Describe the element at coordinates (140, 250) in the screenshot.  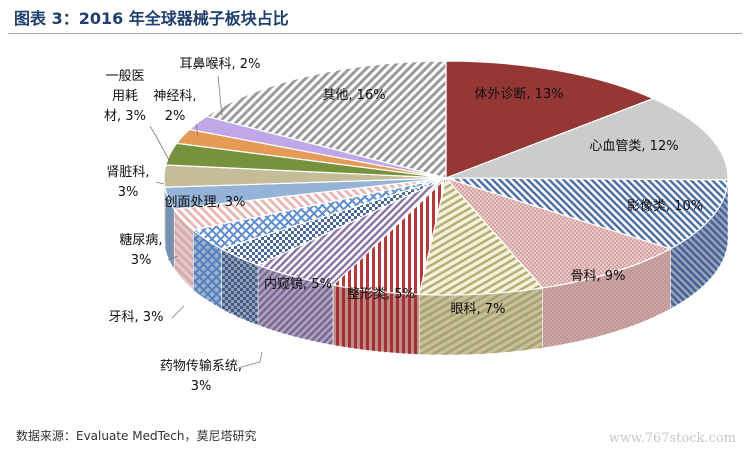
I see `slice-label-10: 糖尿病, 3%` at that location.